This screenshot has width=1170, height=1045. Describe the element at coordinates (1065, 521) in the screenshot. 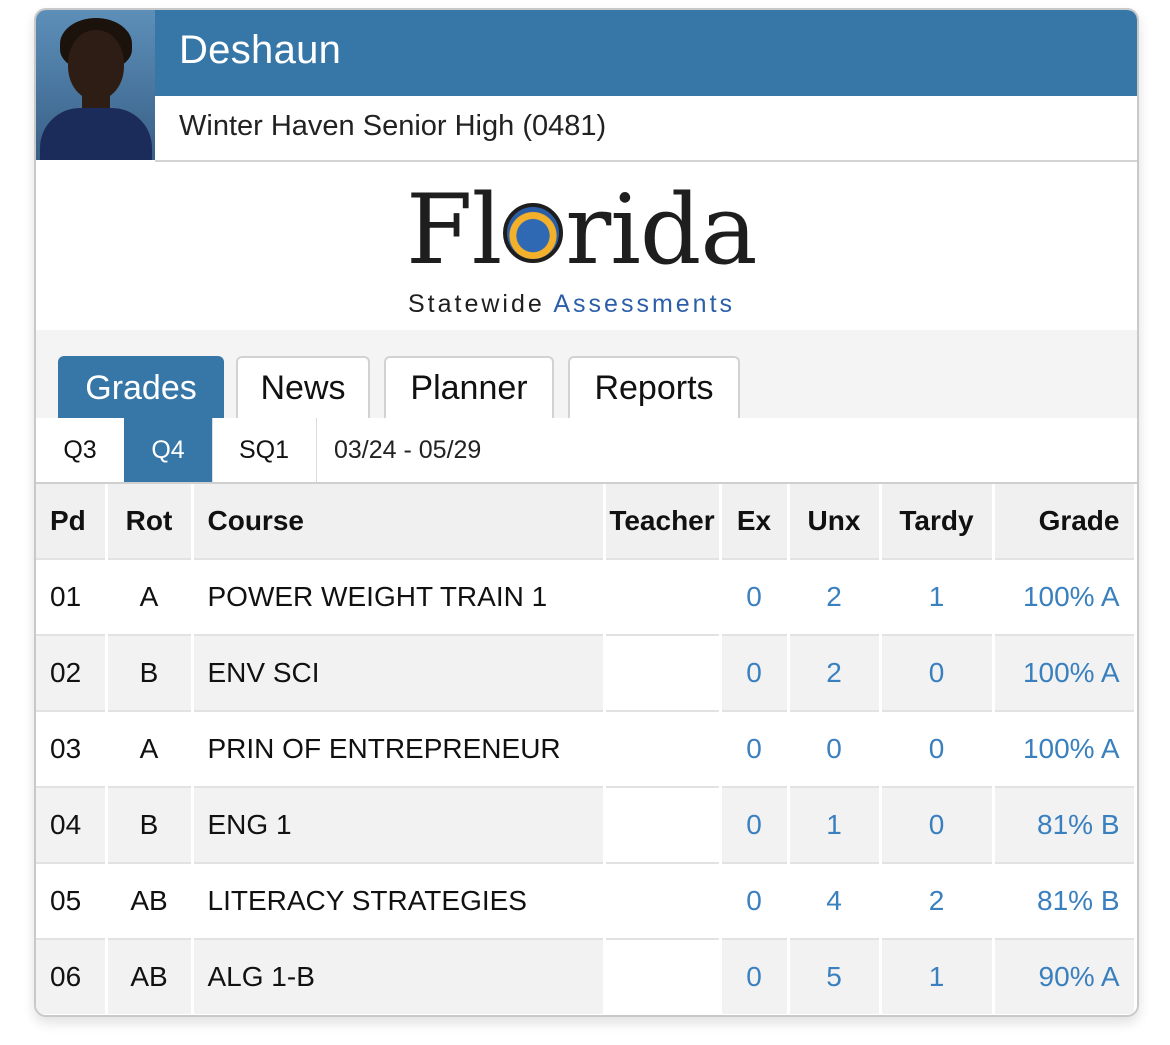

I see `col-header-grade: Grade` at that location.